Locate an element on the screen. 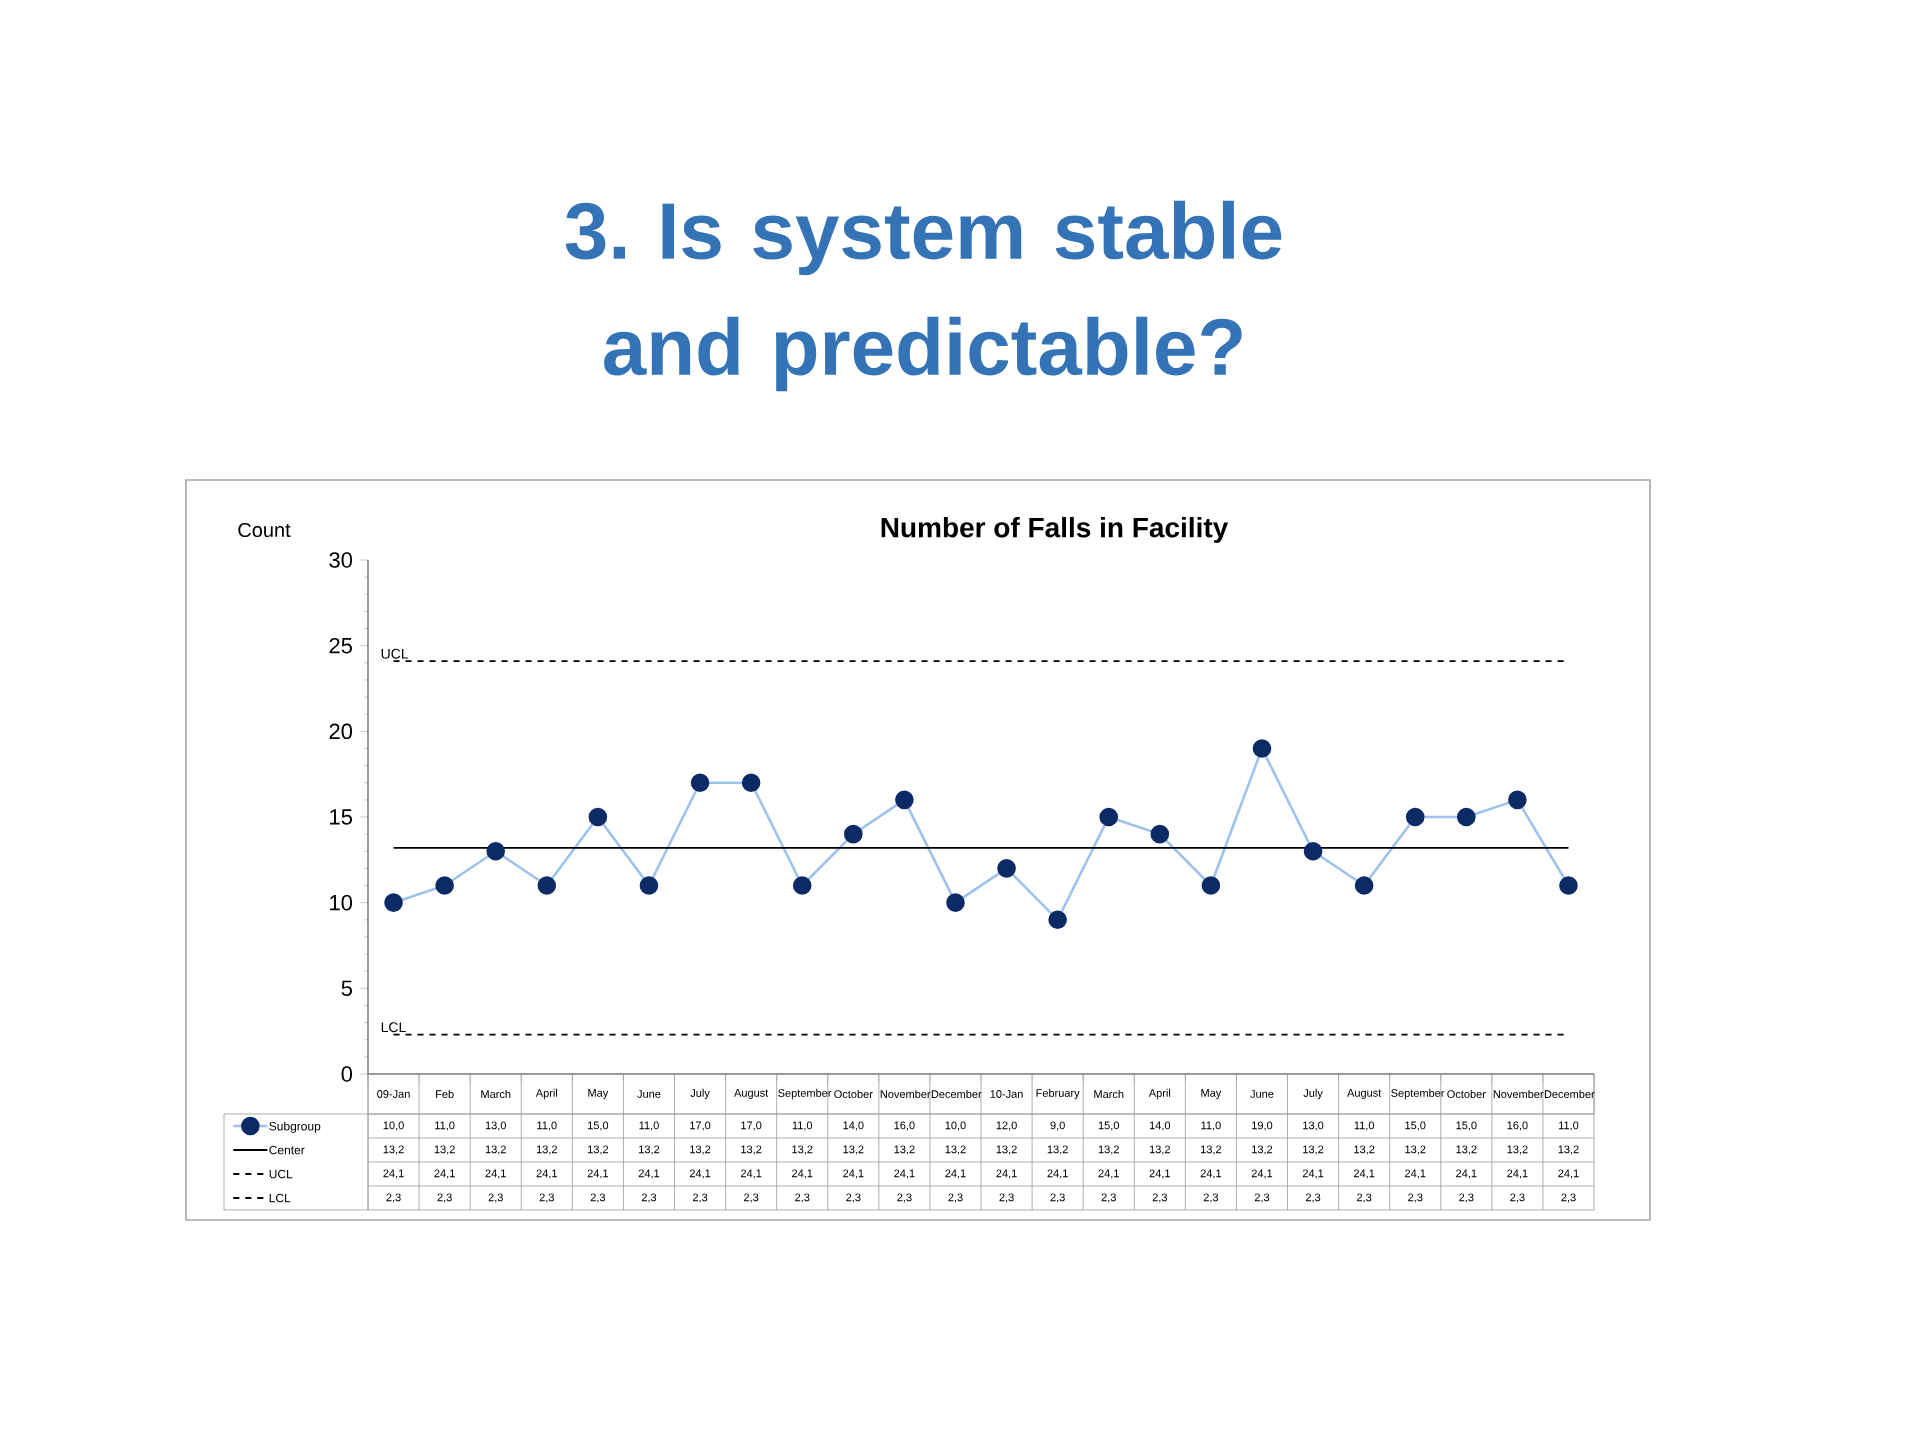  y-tick-label: 10 is located at coordinates (341, 902).